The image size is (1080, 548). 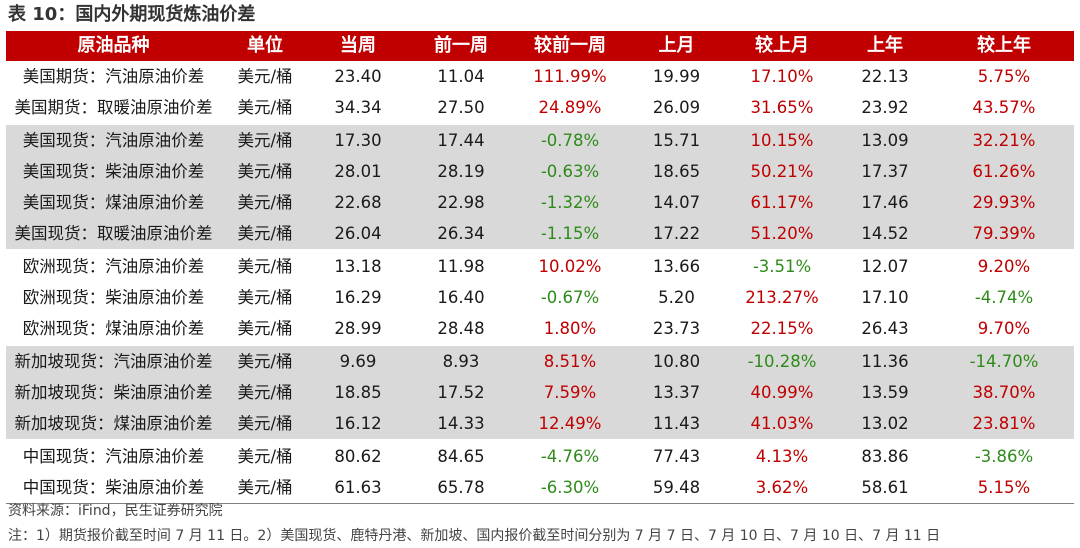 What do you see at coordinates (570, 45) in the screenshot?
I see `col-header-vs-prev-week: 较前一周` at bounding box center [570, 45].